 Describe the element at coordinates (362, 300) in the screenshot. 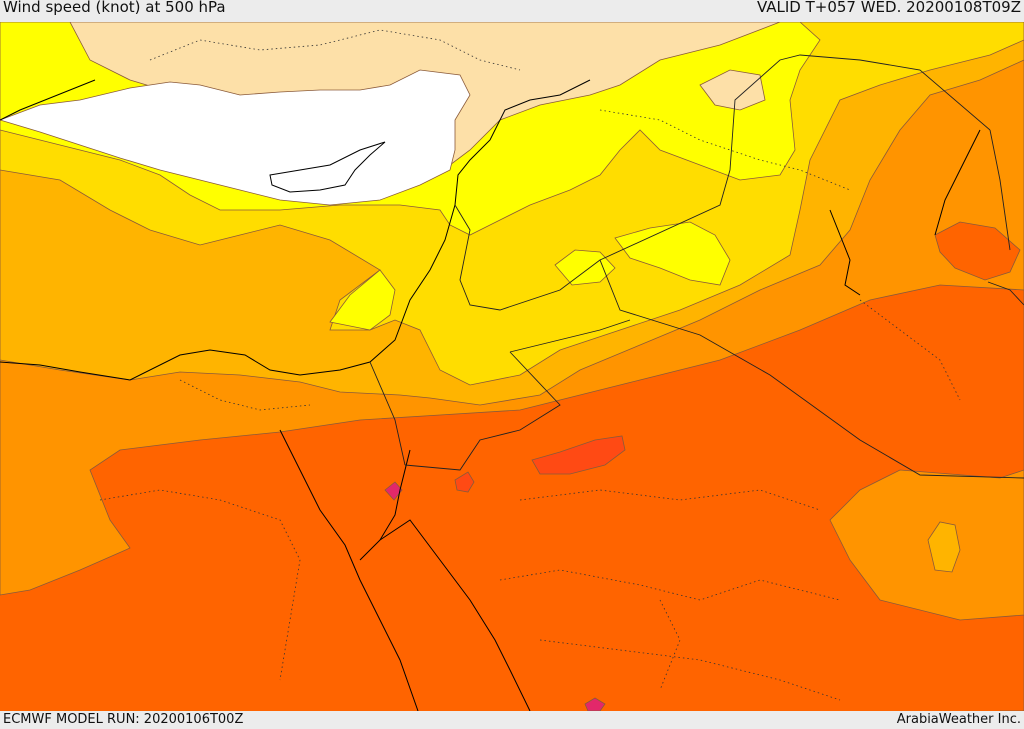

I see `yellow-blob-sw` at that location.